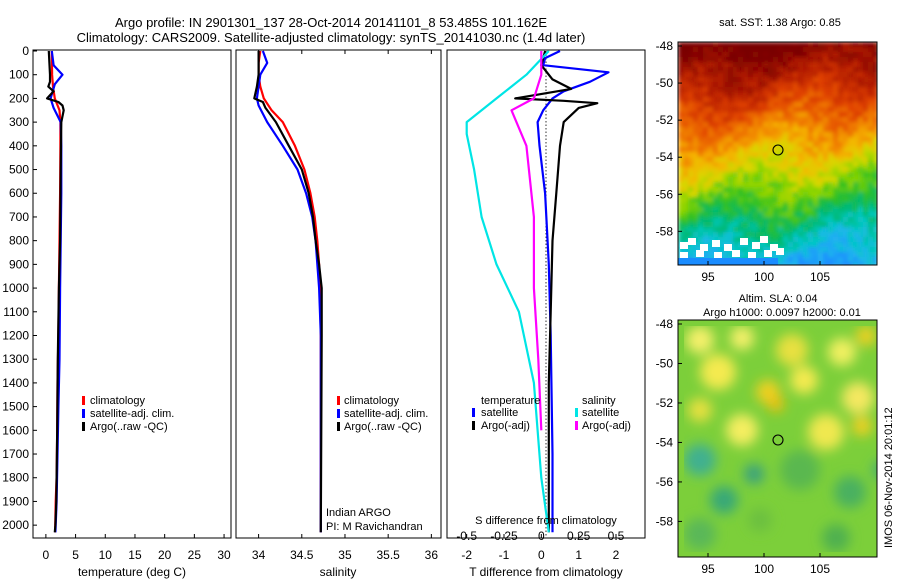 This screenshot has width=900, height=580. I want to click on difference-tick-label: -1, so click(504, 555).